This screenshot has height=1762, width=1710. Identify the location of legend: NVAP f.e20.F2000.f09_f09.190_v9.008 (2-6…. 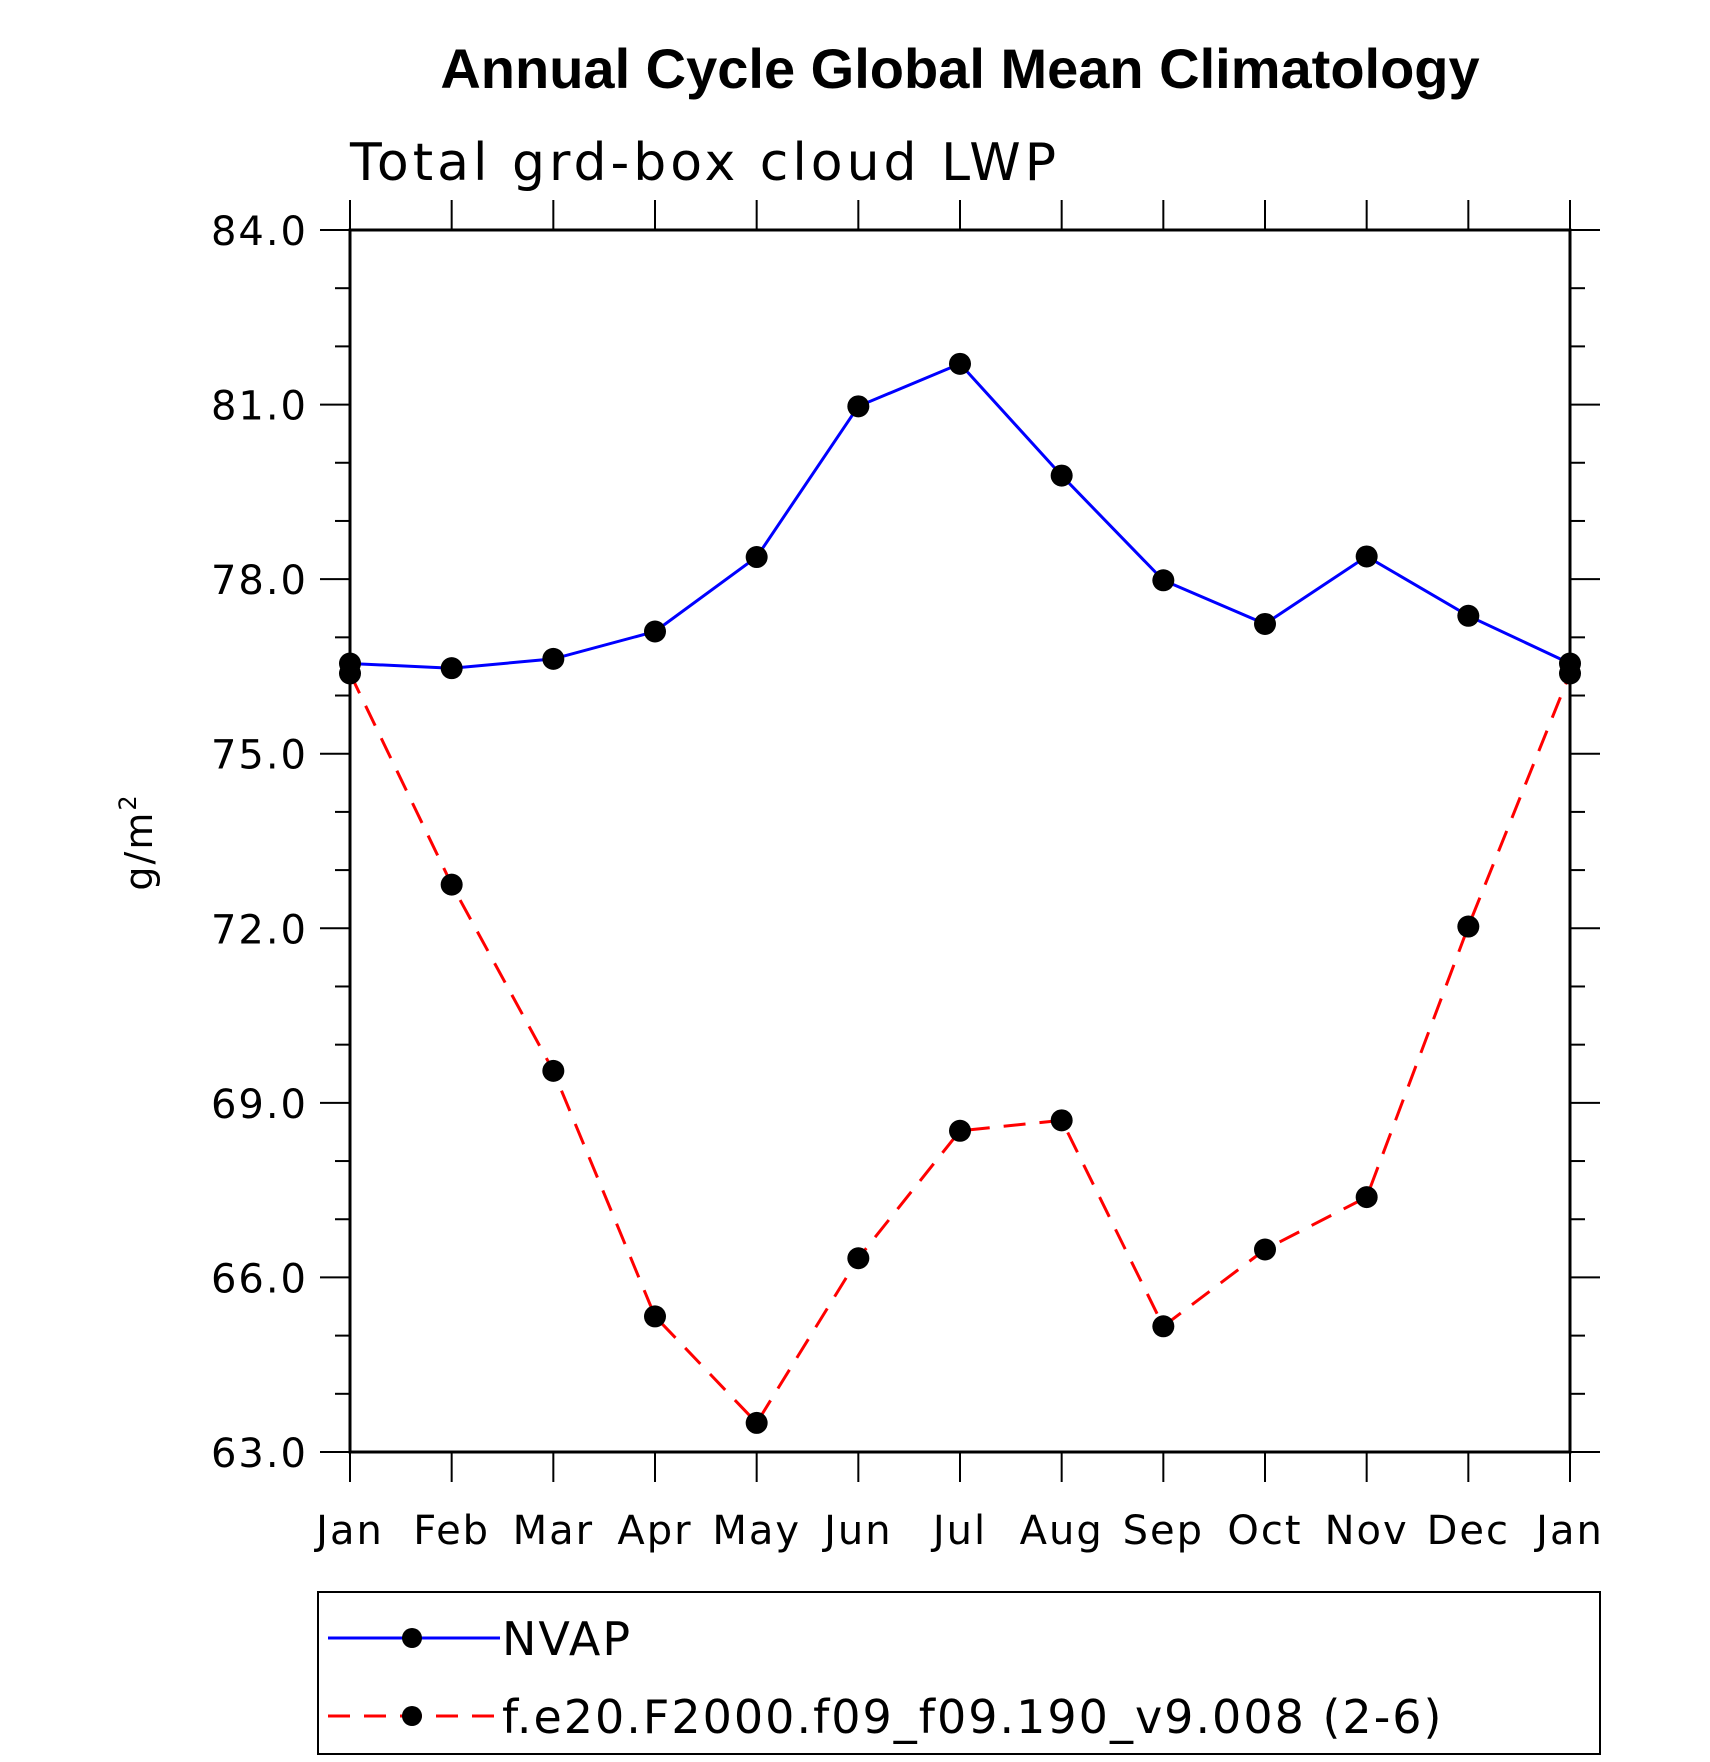
(959, 1673).